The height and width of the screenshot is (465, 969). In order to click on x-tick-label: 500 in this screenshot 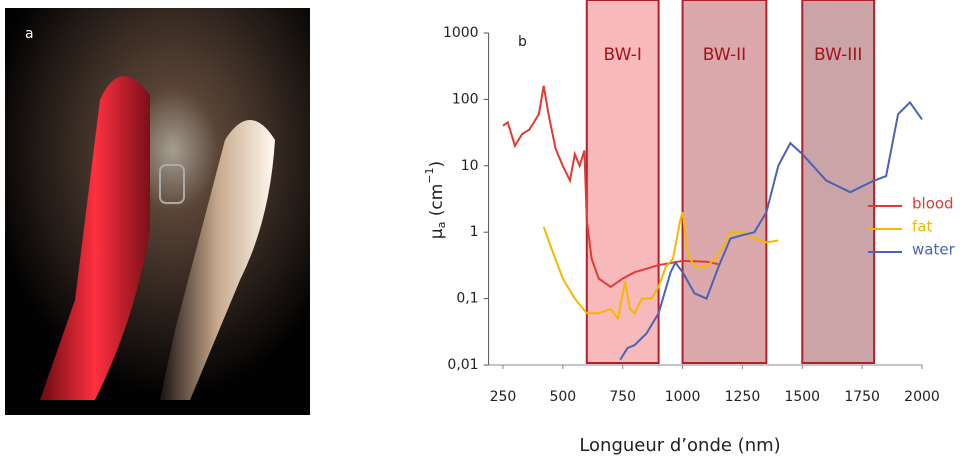, I will do `click(562, 397)`.